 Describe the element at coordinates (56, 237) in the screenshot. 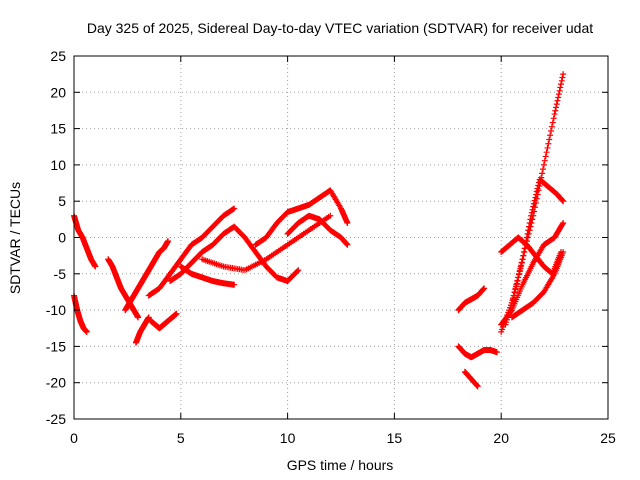

I see `y-tick-labels: -25 -20 -15 -10 -5 0 5 10 15 20 25` at that location.